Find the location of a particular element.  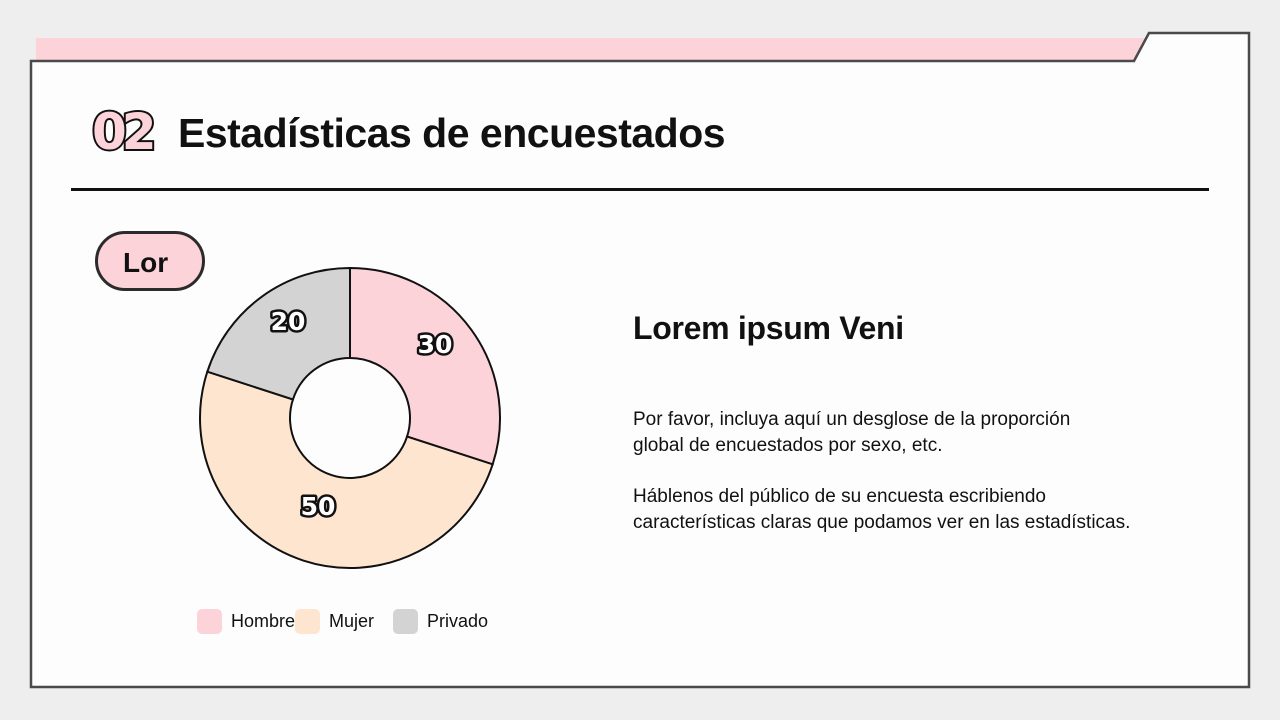

donut-data-label: 30 is located at coordinates (435, 344).